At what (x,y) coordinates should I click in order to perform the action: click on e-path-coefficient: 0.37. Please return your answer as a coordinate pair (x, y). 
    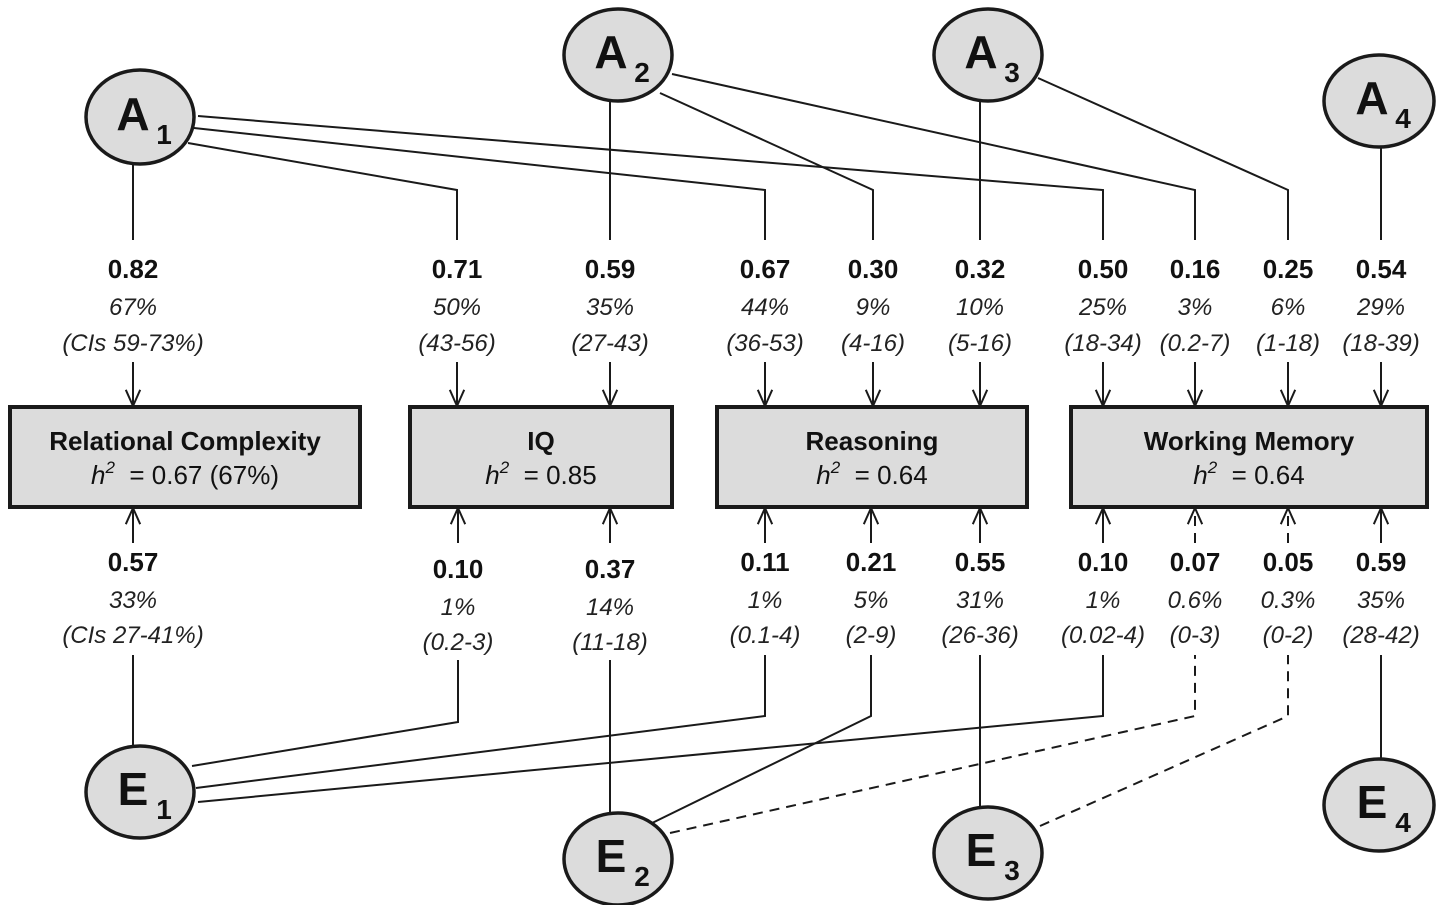
    Looking at the image, I should click on (610, 569).